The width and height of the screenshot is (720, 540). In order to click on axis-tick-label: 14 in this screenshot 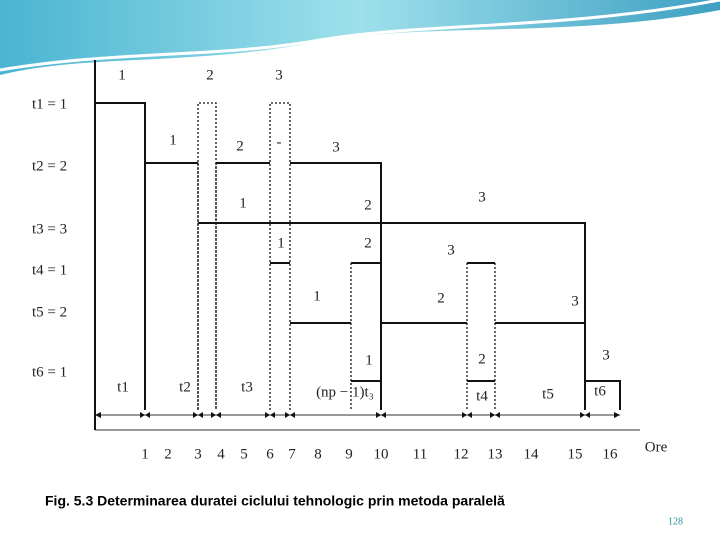, I will do `click(532, 454)`.